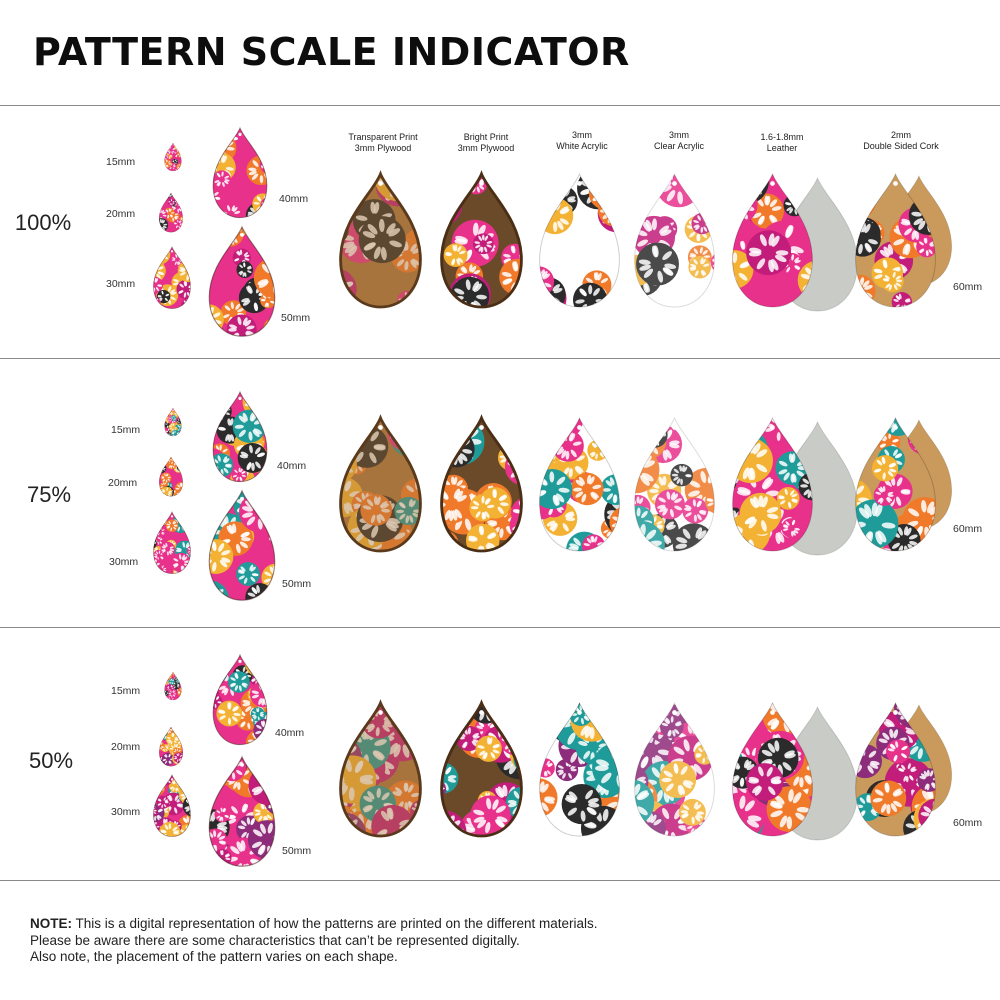  Describe the element at coordinates (901, 146) in the screenshot. I see `material-label-line: Double Sided Cork` at that location.